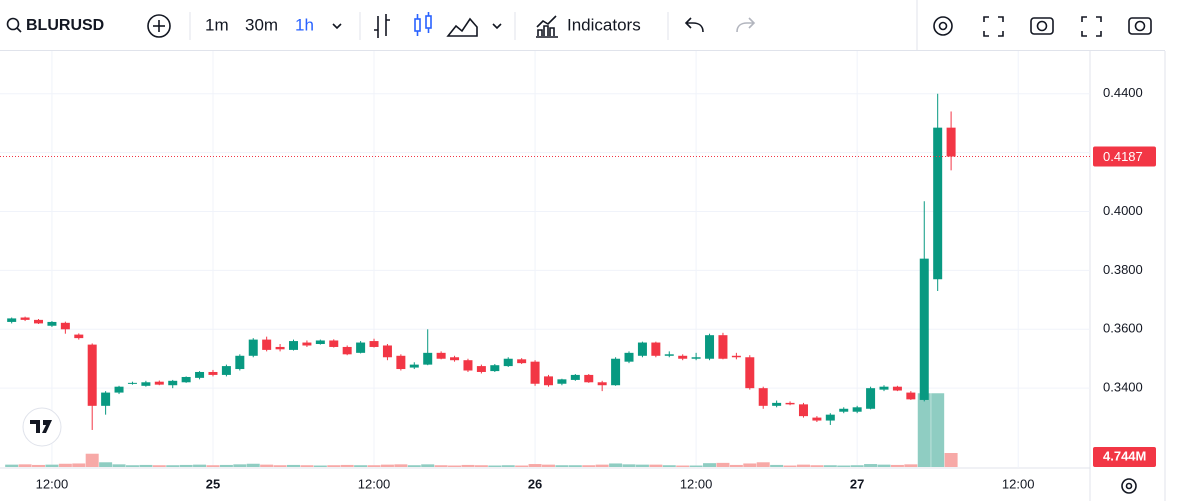  Describe the element at coordinates (261, 24) in the screenshot. I see `interval: 30m` at that location.